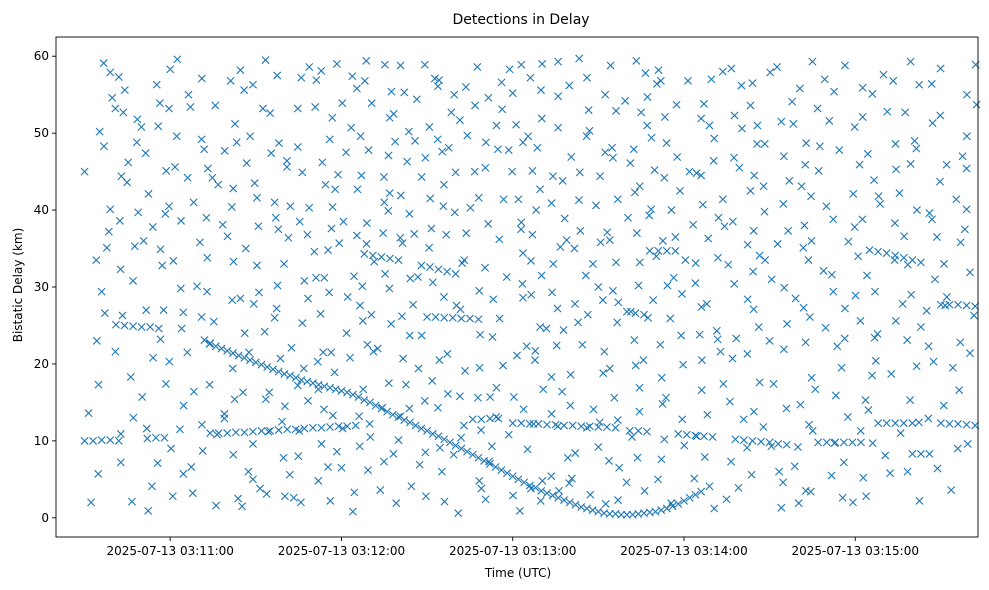 The width and height of the screenshot is (989, 590). What do you see at coordinates (520, 20) in the screenshot?
I see `chart-title: Detections in Delay` at bounding box center [520, 20].